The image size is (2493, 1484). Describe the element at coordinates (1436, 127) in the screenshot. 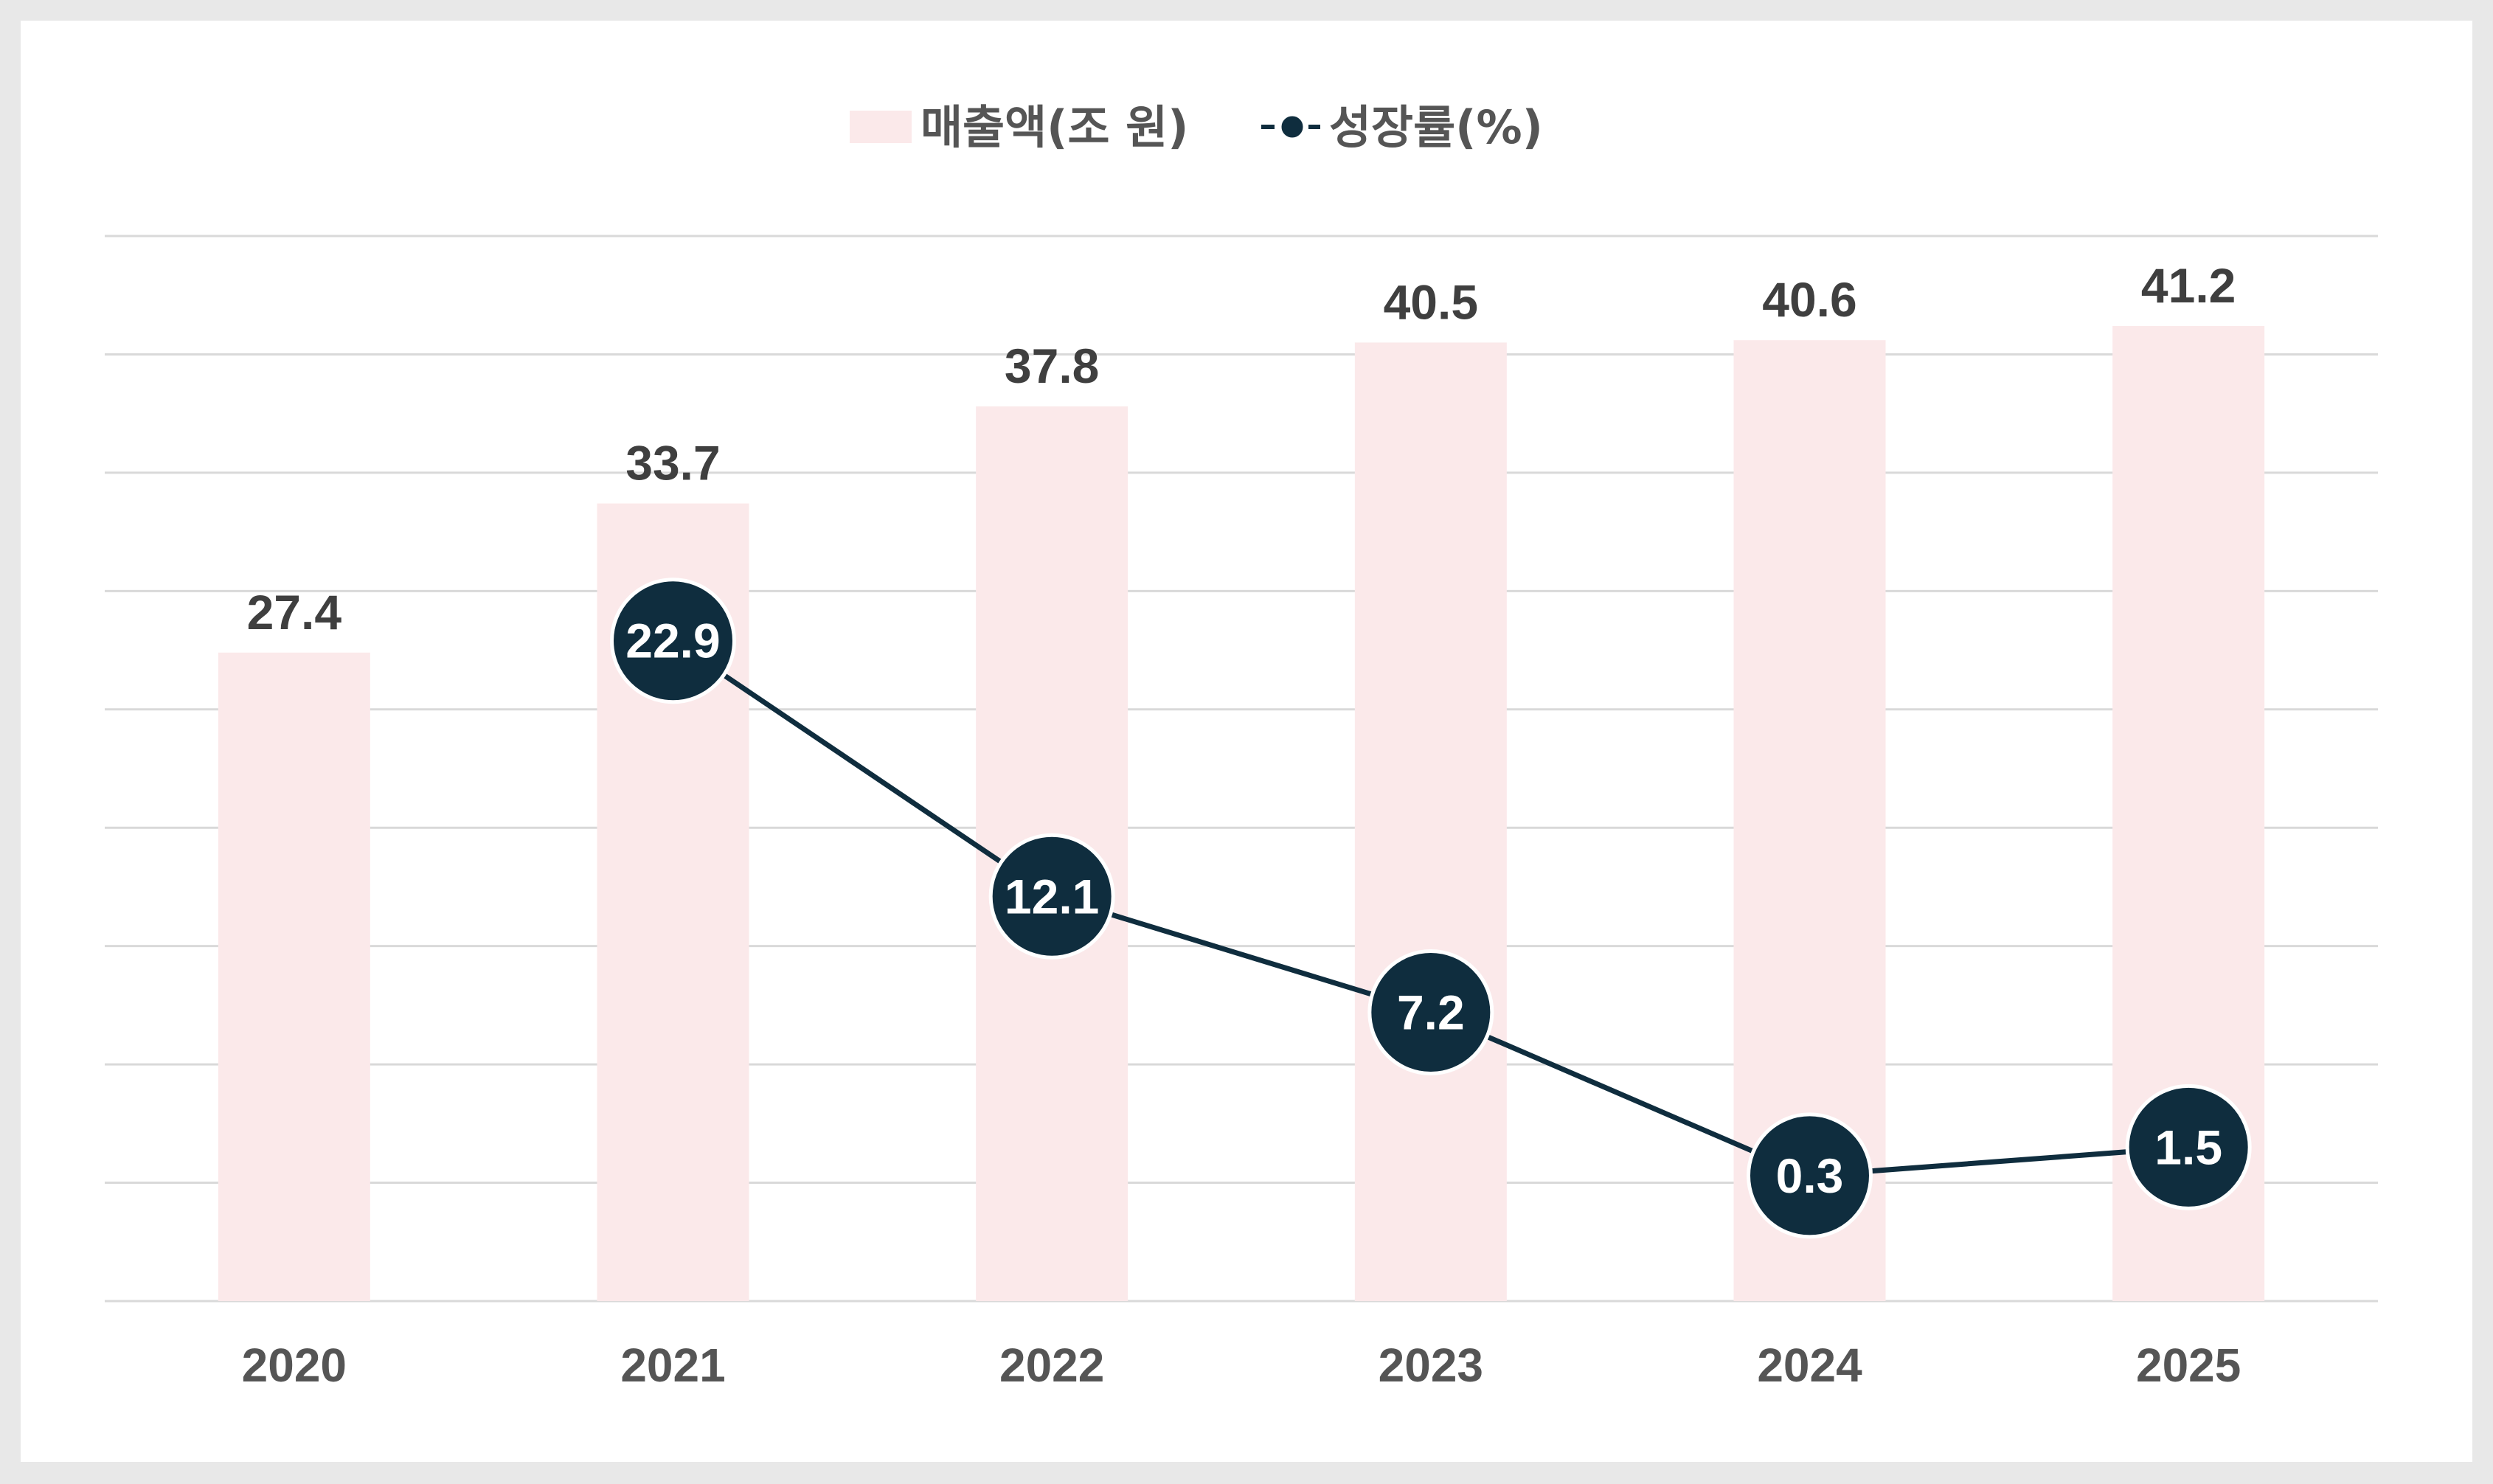

I see `legend-label-growth: 성장률(%)` at that location.